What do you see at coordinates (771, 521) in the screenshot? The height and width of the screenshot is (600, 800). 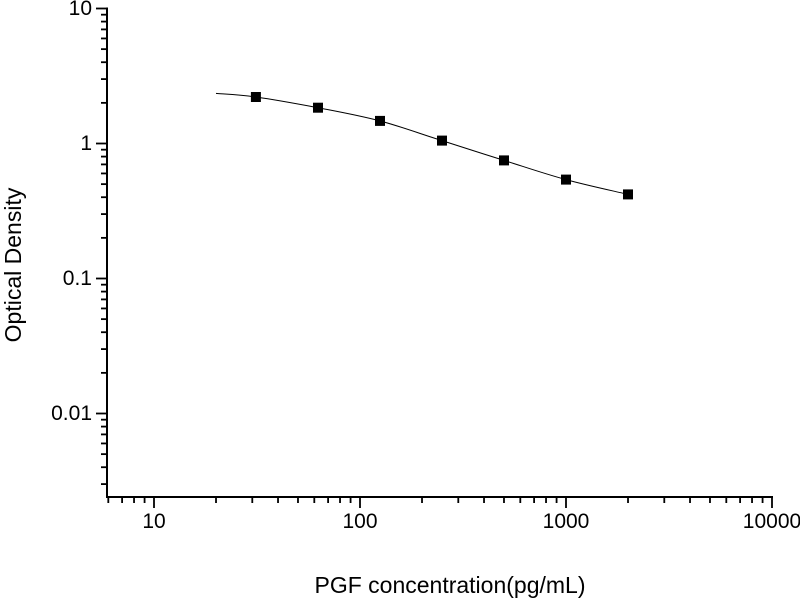 I see `x-tick-label: 10000` at bounding box center [771, 521].